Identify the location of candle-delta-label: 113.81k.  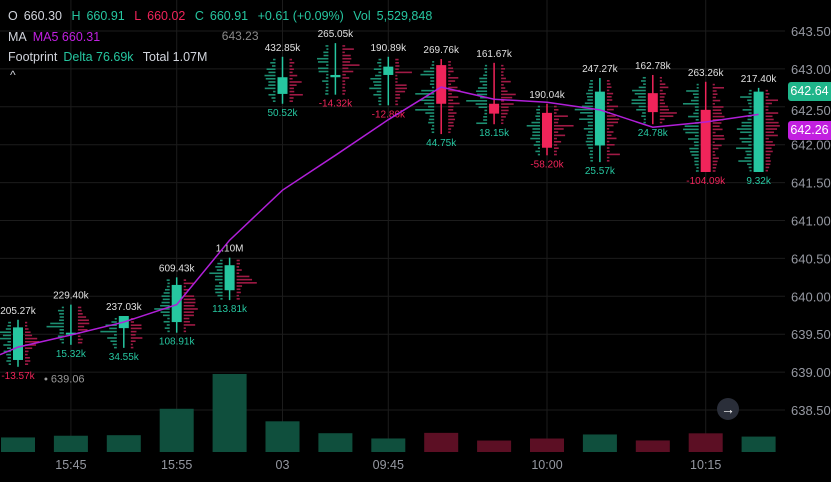
(230, 309).